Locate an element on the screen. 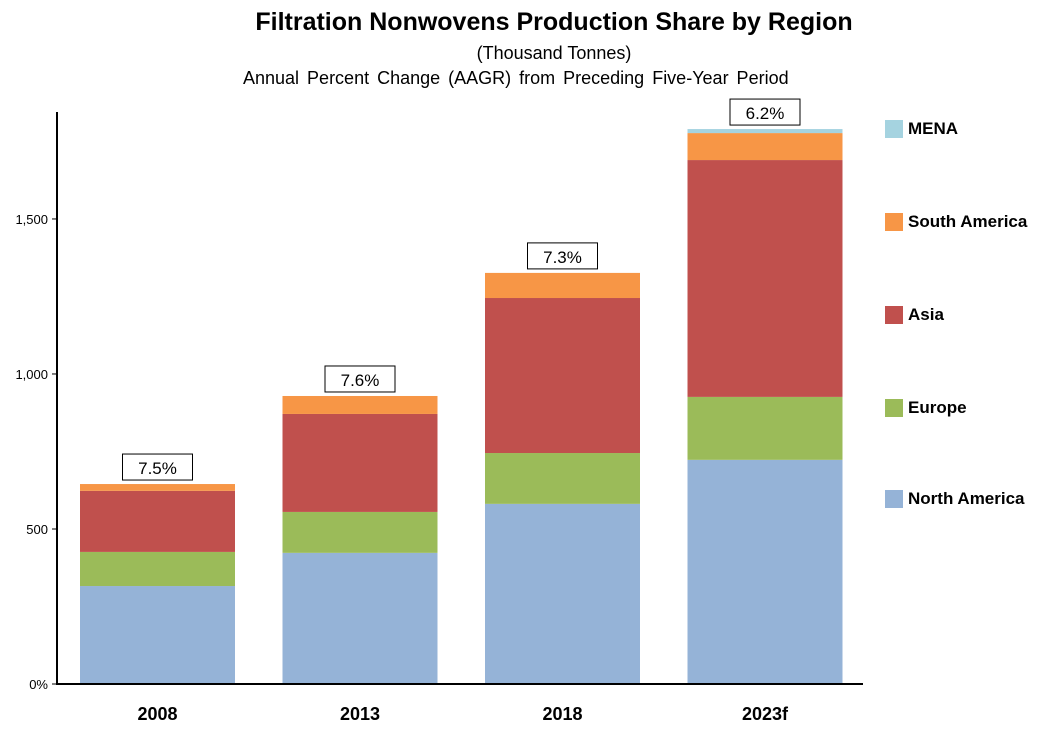 This screenshot has height=736, width=1051. annotation-label: 7.5% is located at coordinates (157, 468).